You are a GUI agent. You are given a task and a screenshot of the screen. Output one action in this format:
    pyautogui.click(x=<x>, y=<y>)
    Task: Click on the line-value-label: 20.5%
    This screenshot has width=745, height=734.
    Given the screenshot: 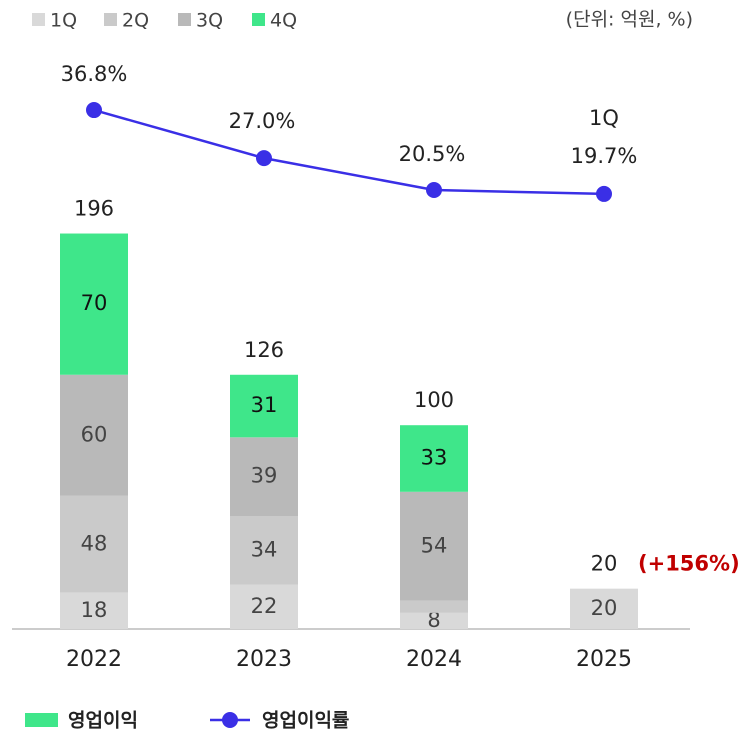 What is the action you would take?
    pyautogui.click(x=432, y=154)
    